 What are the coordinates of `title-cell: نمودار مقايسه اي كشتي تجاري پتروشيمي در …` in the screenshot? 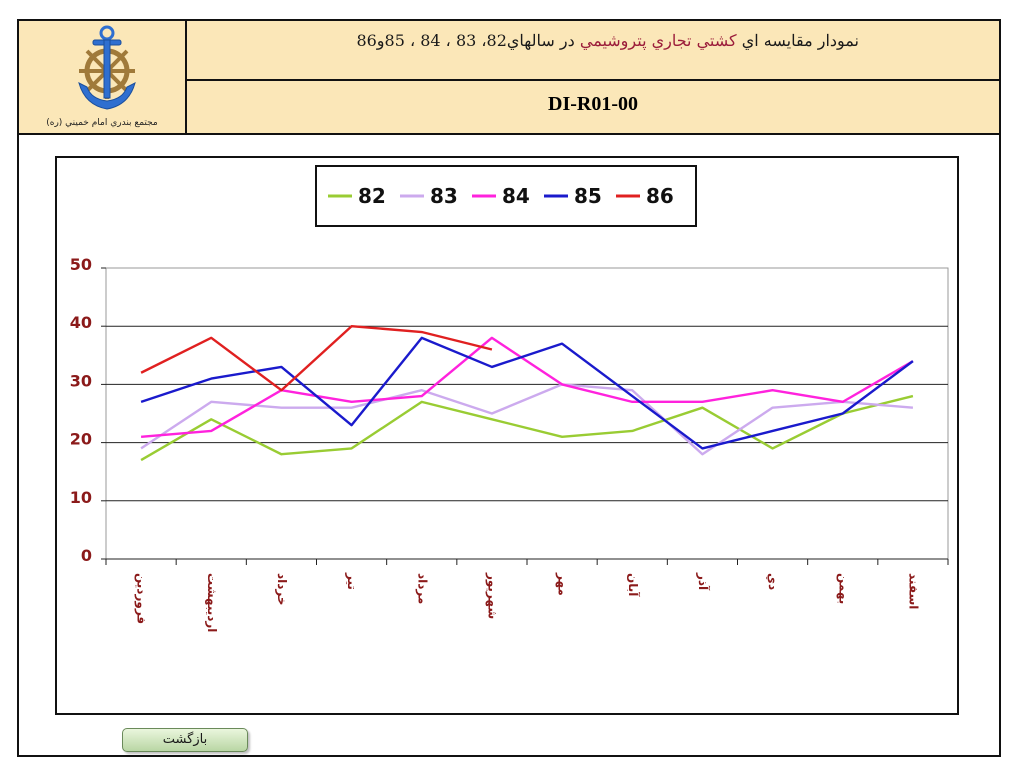 It's located at (593, 51).